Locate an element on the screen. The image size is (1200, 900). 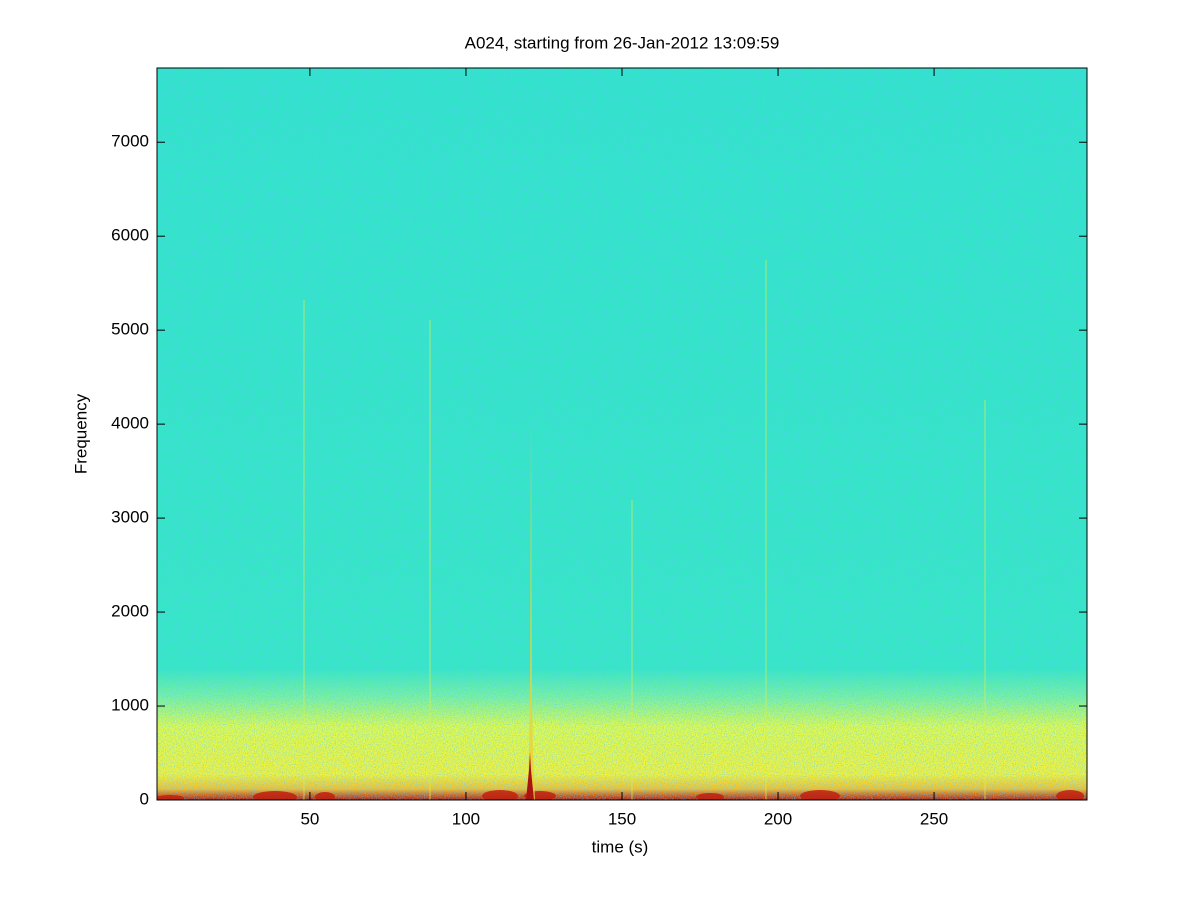
y-tick-label: 3000 is located at coordinates (130, 517).